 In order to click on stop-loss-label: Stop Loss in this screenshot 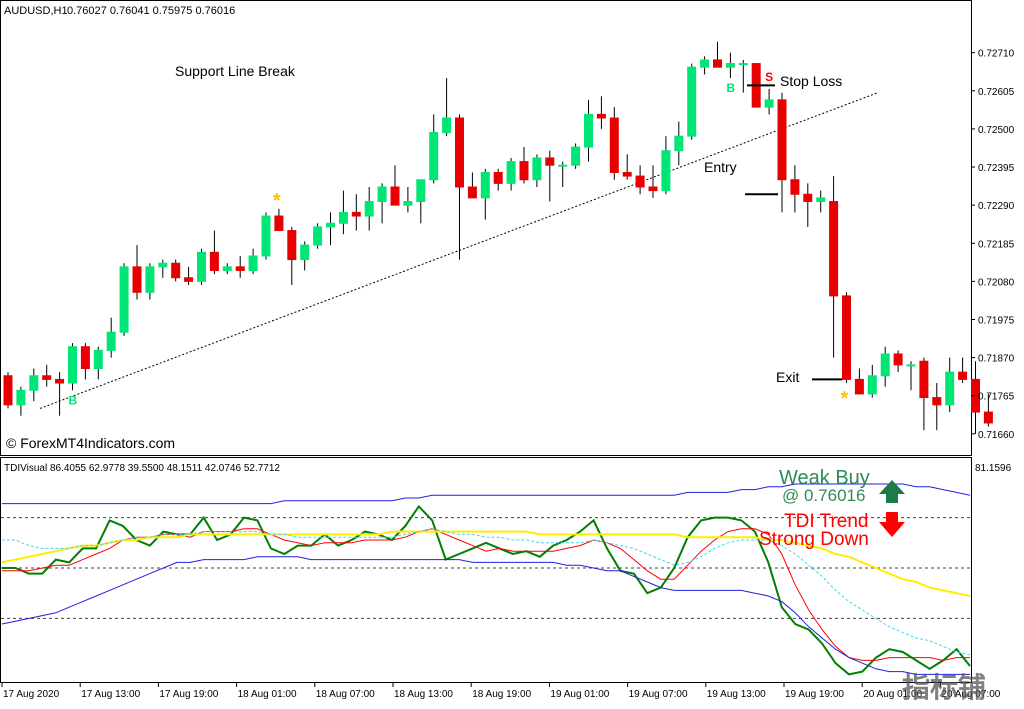, I will do `click(811, 81)`.